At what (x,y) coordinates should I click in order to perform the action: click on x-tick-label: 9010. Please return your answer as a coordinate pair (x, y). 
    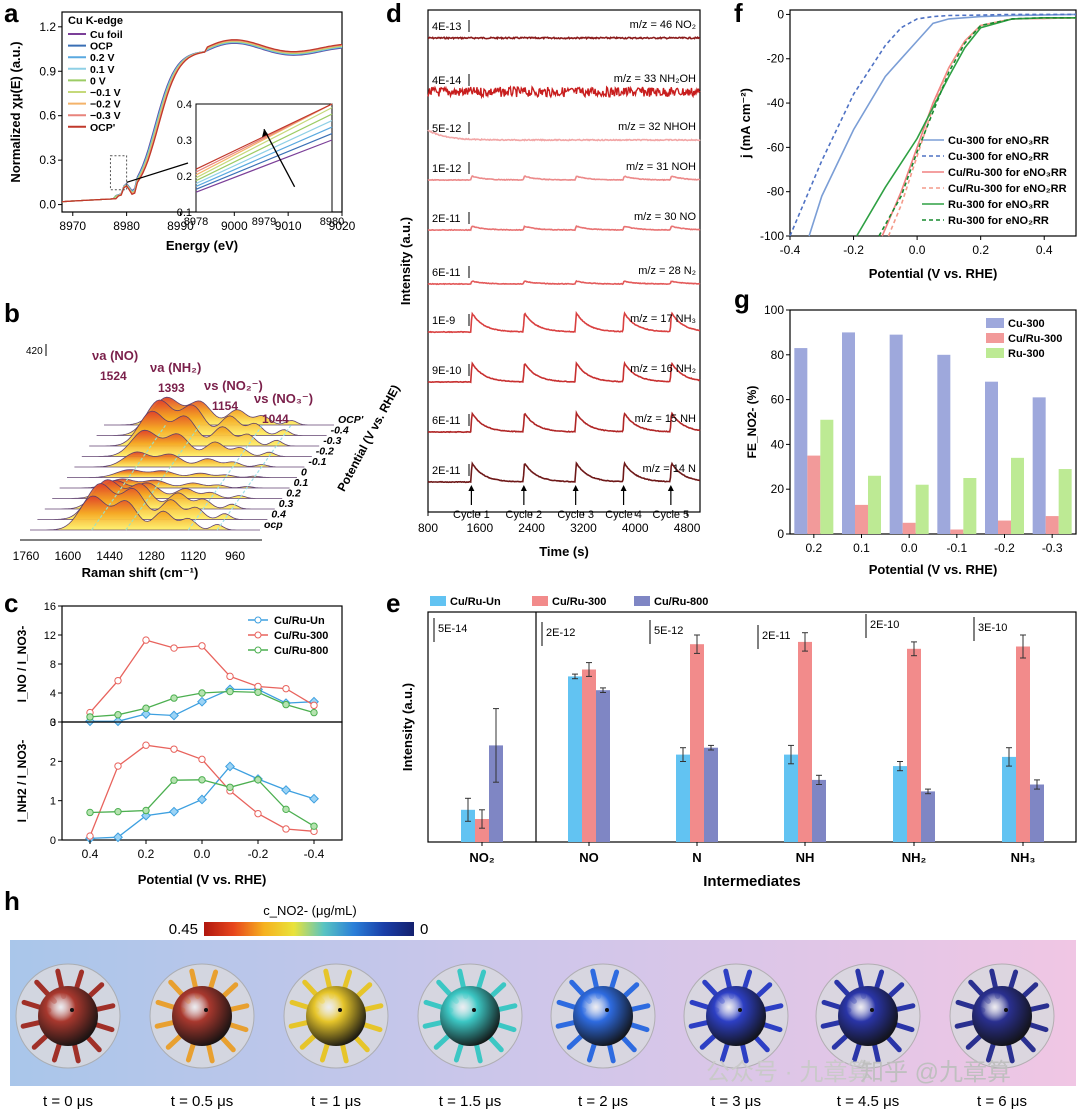
    Looking at the image, I should click on (288, 226).